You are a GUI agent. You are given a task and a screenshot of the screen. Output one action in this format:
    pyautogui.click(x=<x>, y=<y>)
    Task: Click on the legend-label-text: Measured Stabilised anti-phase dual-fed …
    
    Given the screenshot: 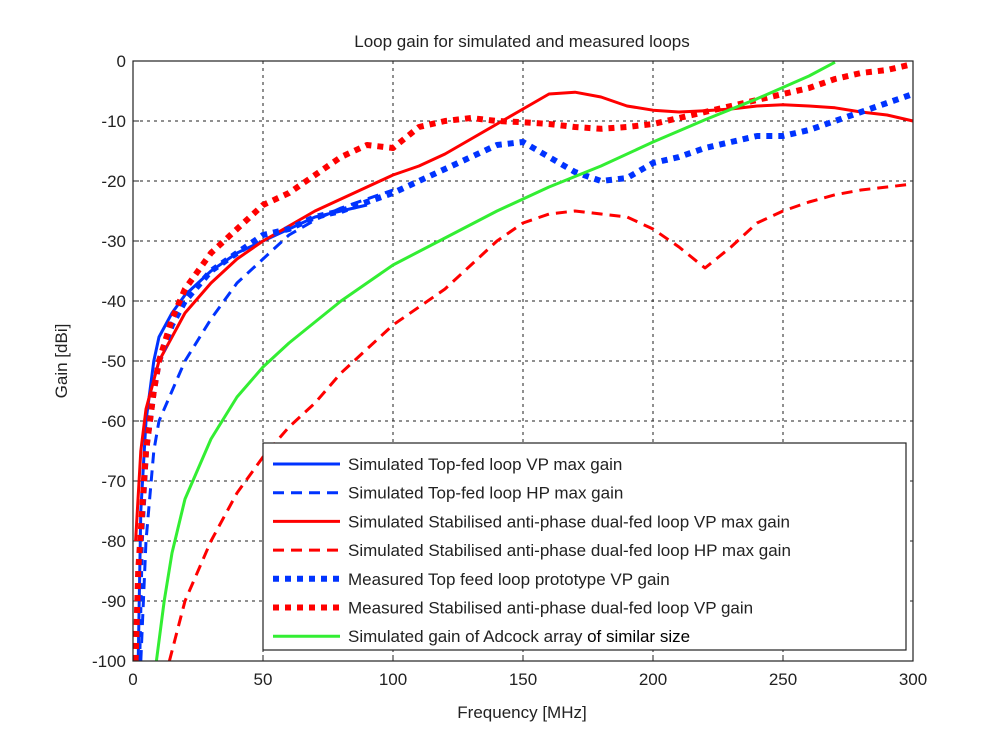 What is the action you would take?
    pyautogui.click(x=550, y=608)
    